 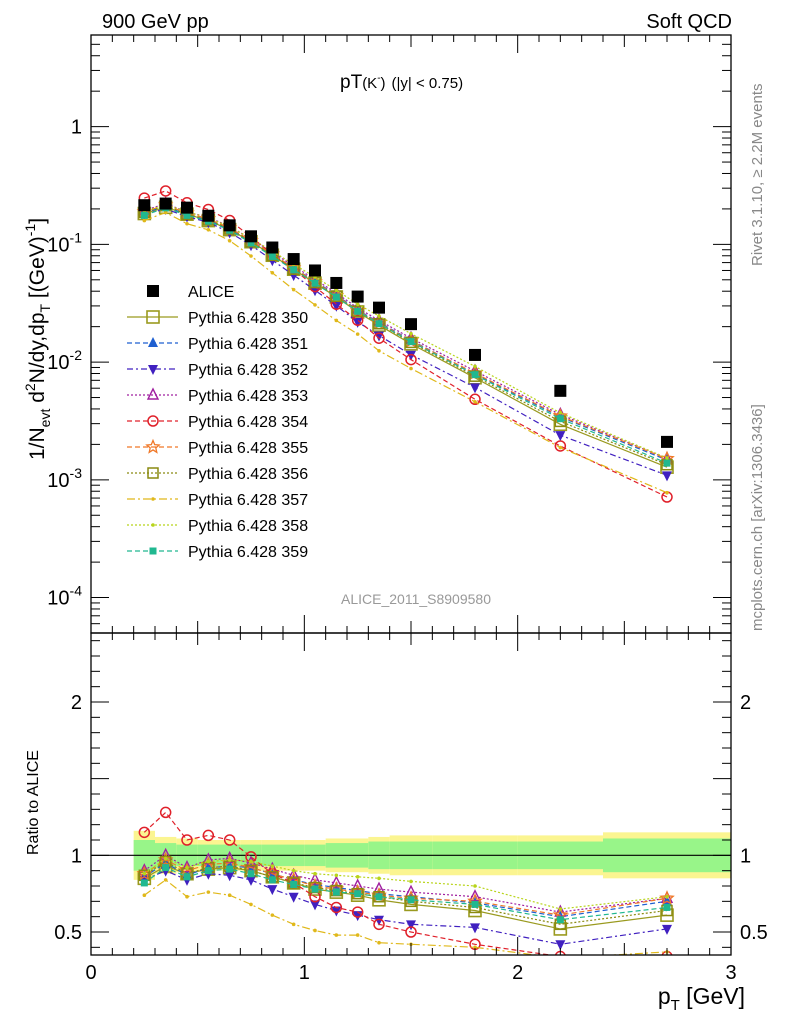 I want to click on legend-label: Pythia 6.428 353, so click(x=248, y=396).